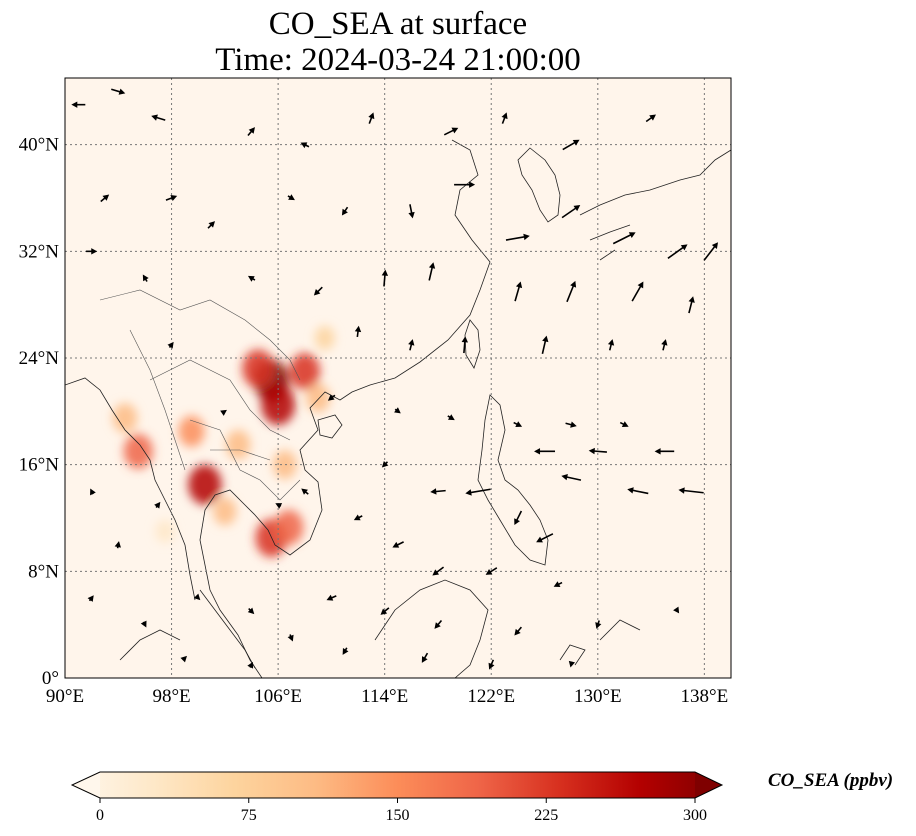 Image resolution: width=916 pixels, height=836 pixels. What do you see at coordinates (695, 815) in the screenshot?
I see `colorbar-tick-label: 300` at bounding box center [695, 815].